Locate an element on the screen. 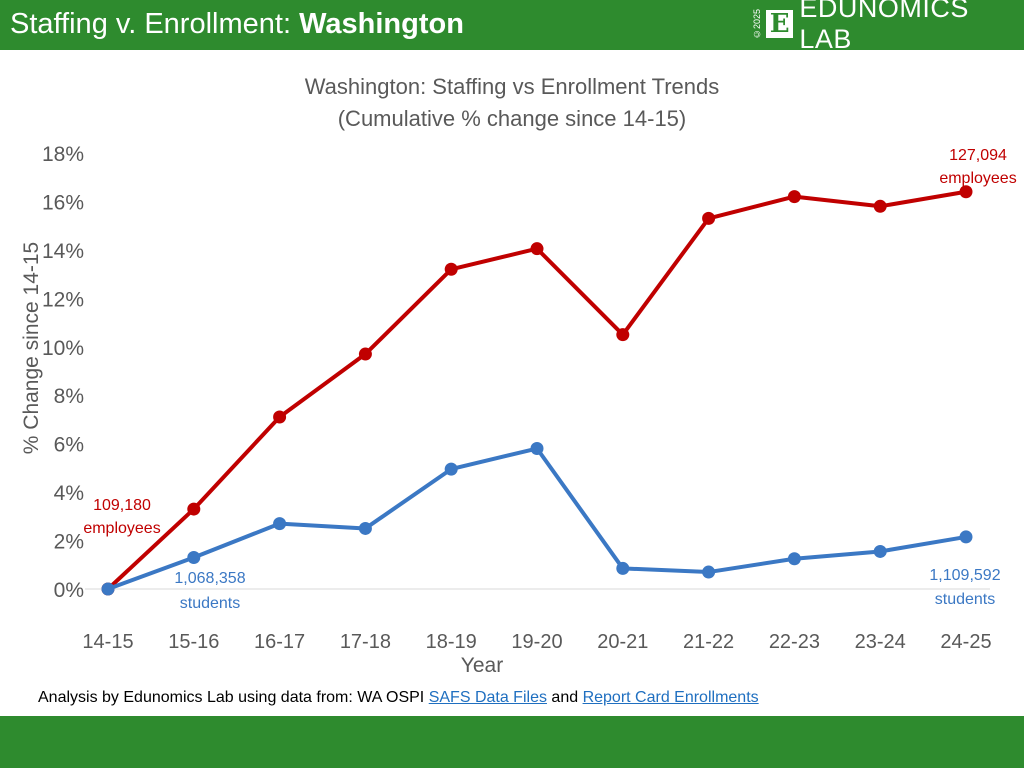 Image resolution: width=1024 pixels, height=768 pixels. x-tick-label: 21-22 is located at coordinates (708, 642).